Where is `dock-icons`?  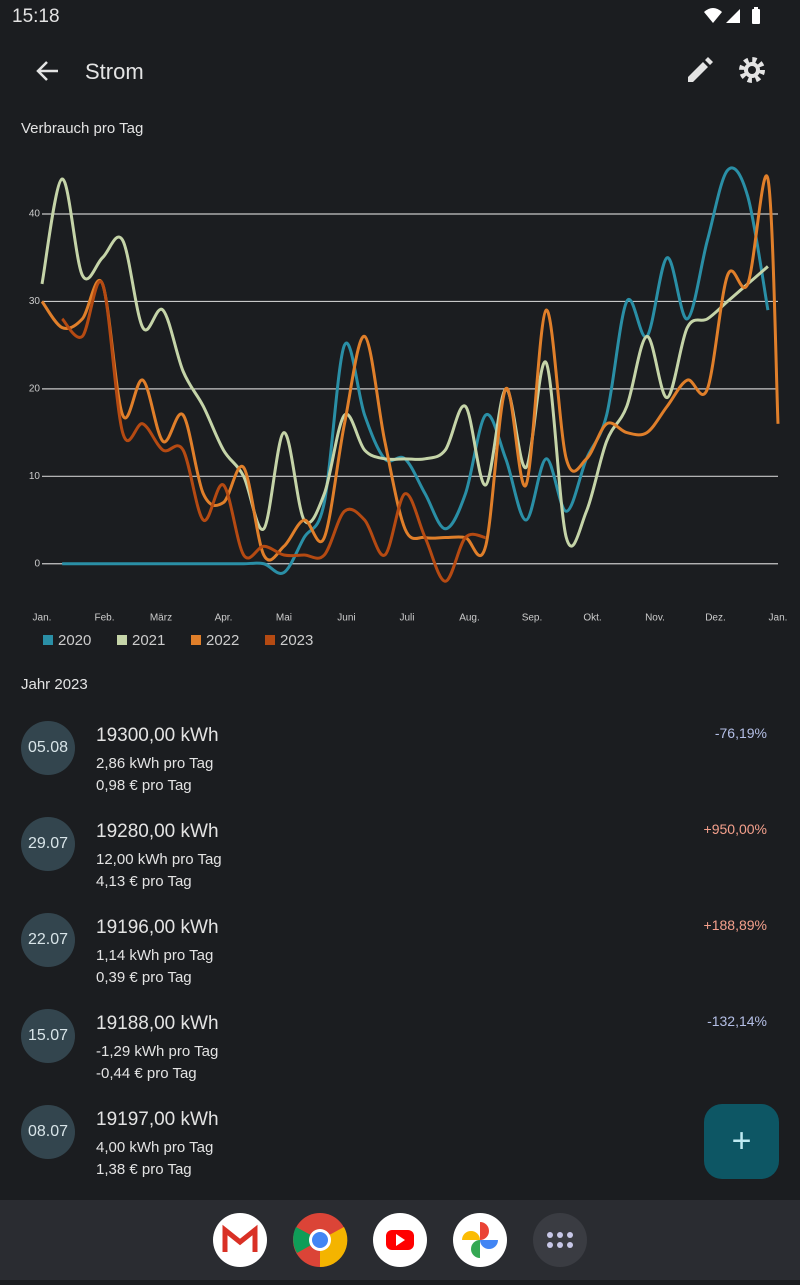
dock-icons is located at coordinates (400, 1240).